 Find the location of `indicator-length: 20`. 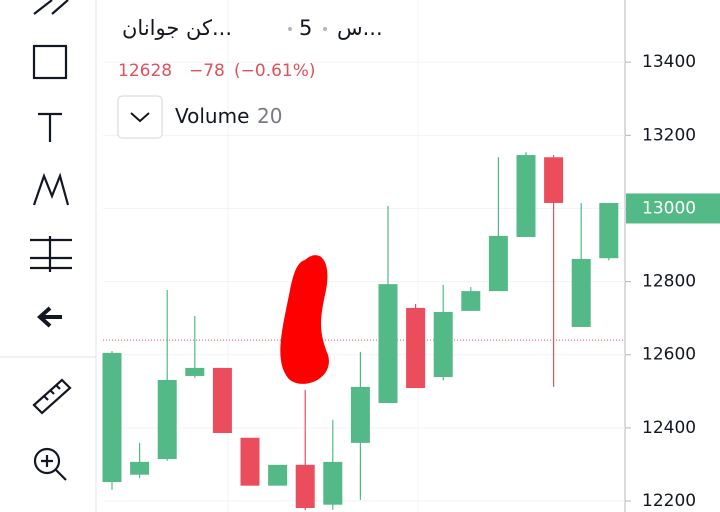

indicator-length: 20 is located at coordinates (270, 116).